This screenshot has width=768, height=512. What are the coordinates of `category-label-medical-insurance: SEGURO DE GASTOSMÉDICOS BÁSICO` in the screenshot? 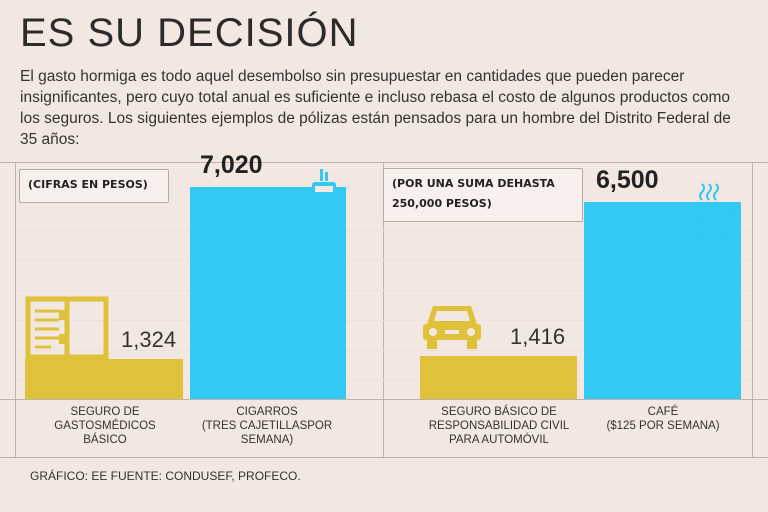 It's located at (105, 426).